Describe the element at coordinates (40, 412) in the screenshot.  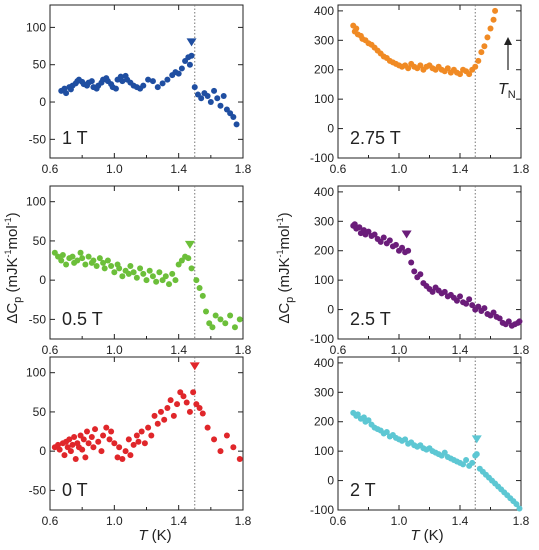
I see `y-tick-label: 50` at that location.